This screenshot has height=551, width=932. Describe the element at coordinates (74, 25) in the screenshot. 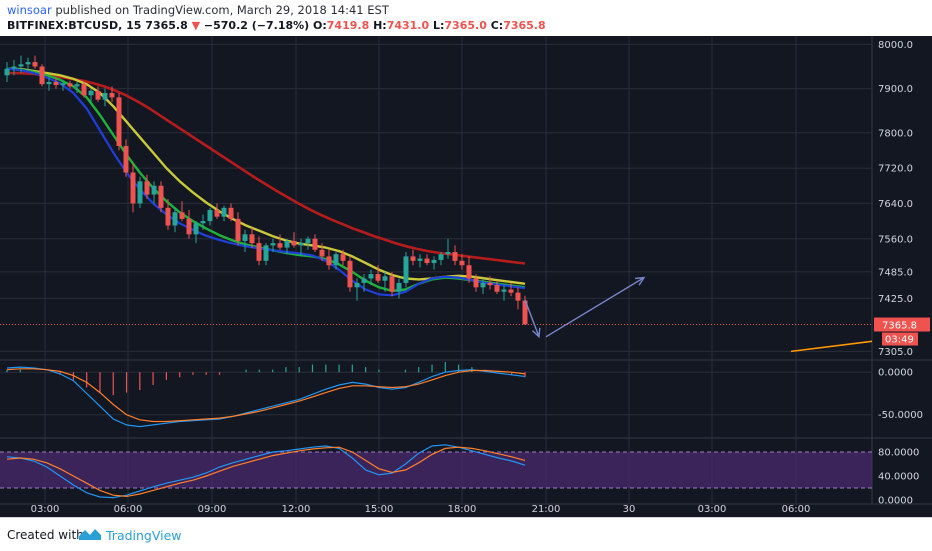

I see `symbol-label: BITFINEX:BTCUSD, 15` at that location.